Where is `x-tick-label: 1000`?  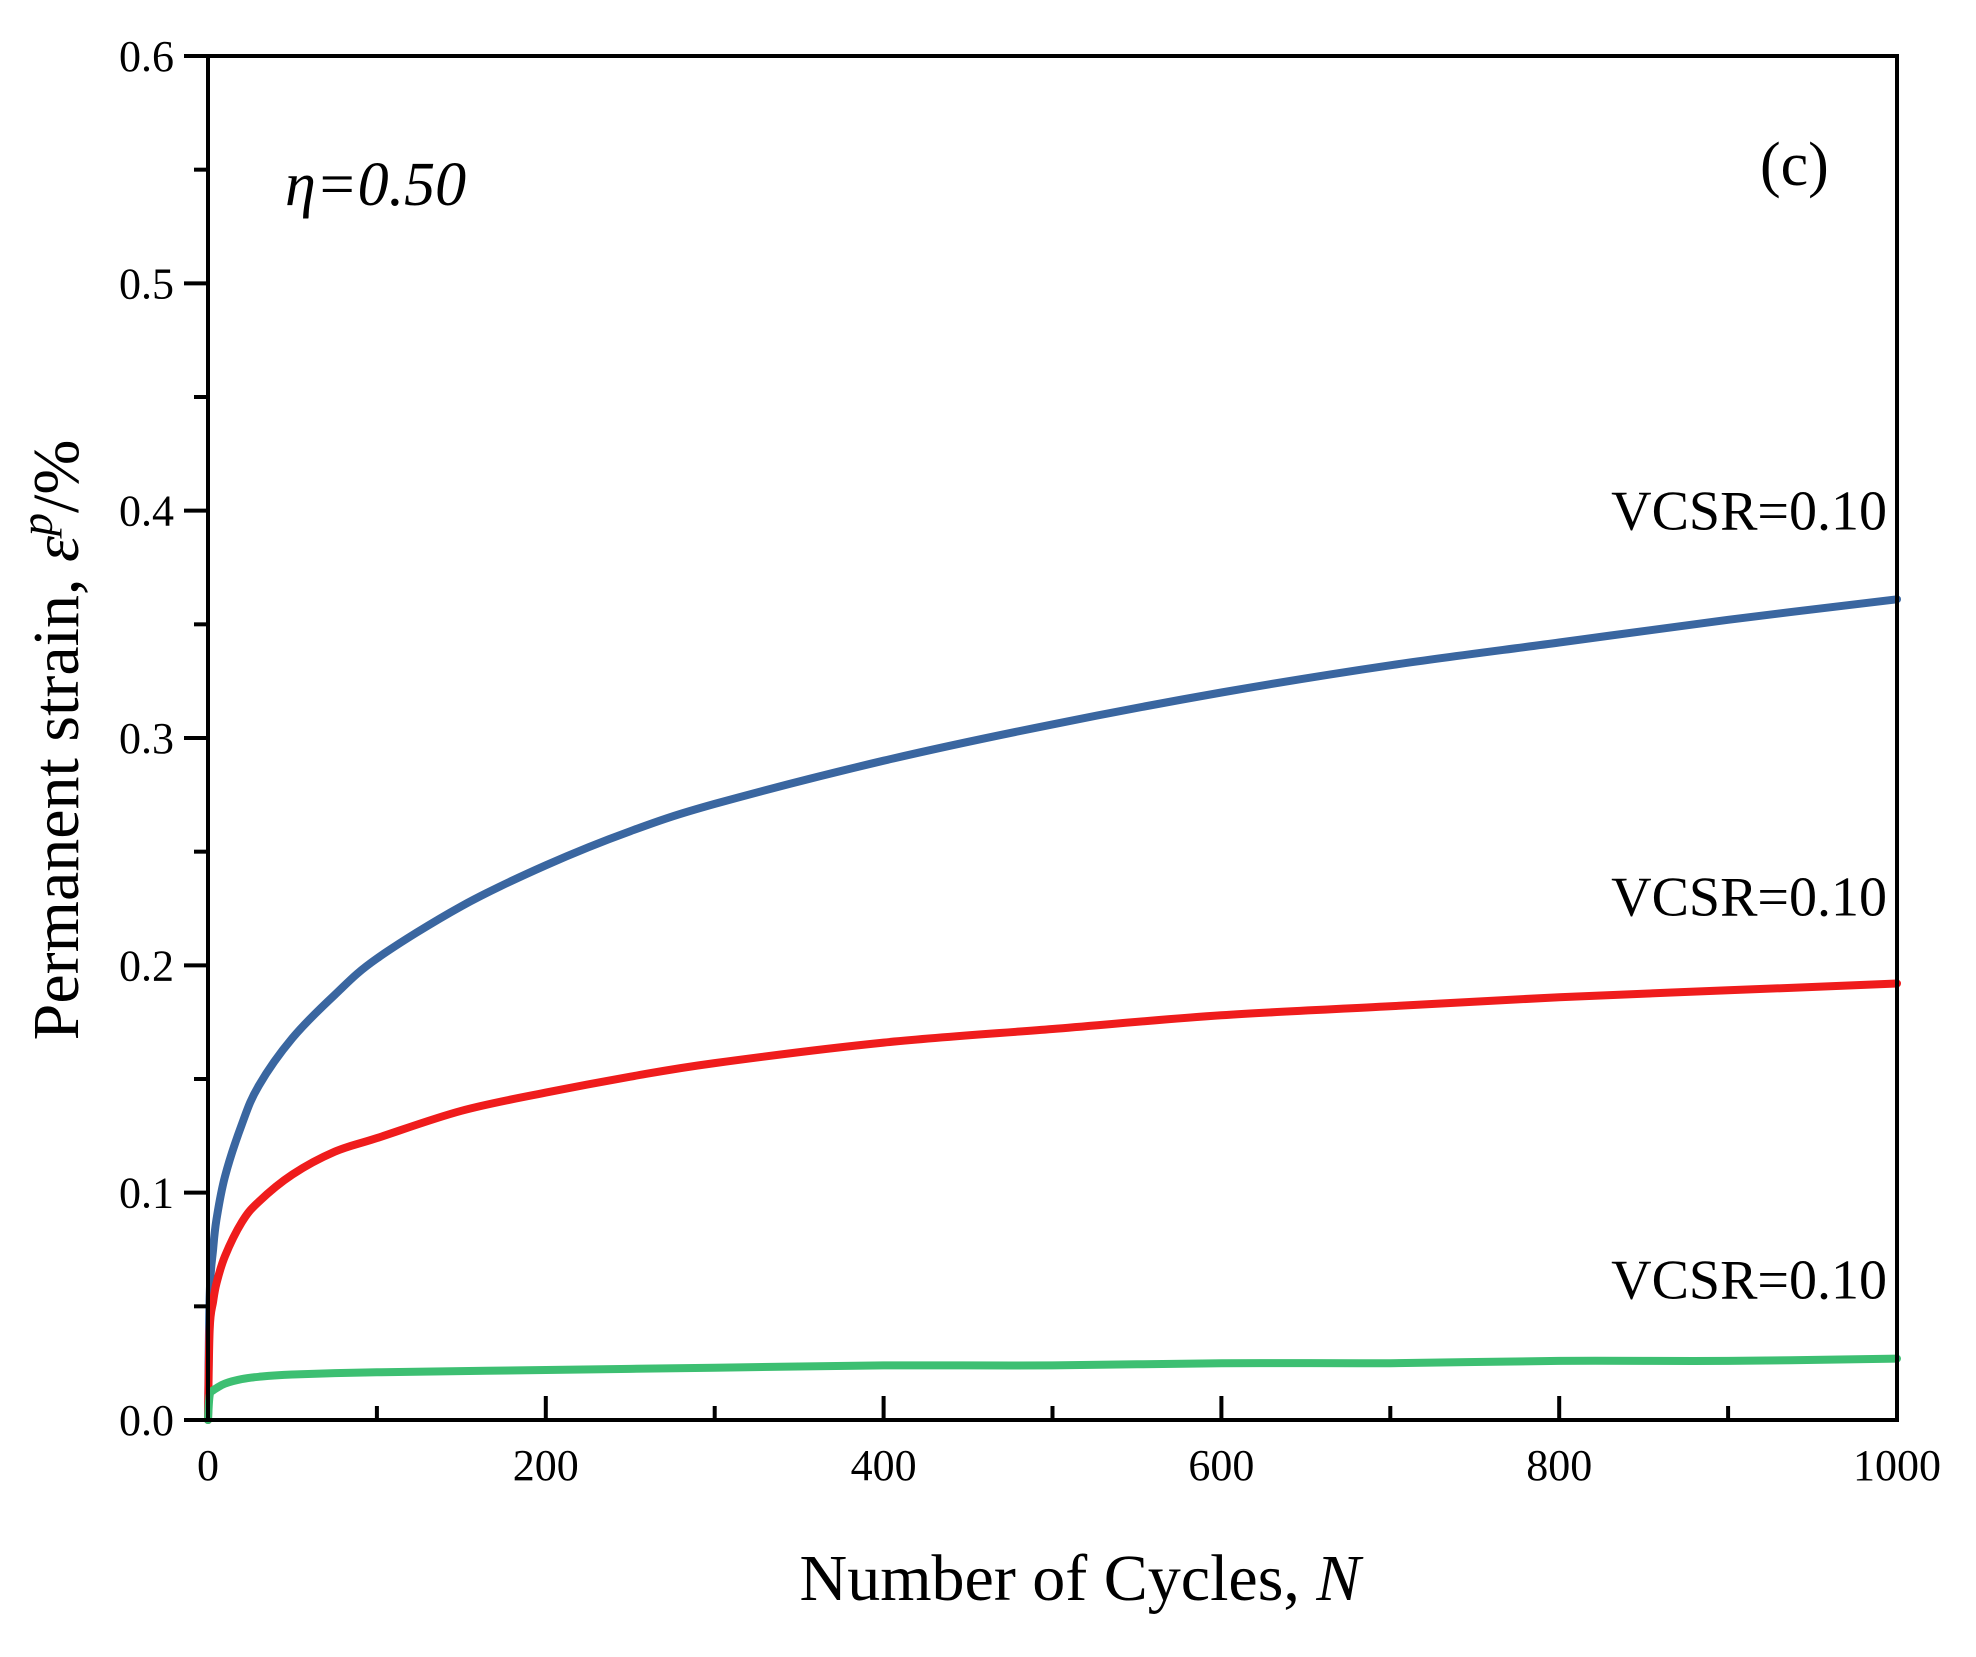
x-tick-label: 1000 is located at coordinates (1897, 1465).